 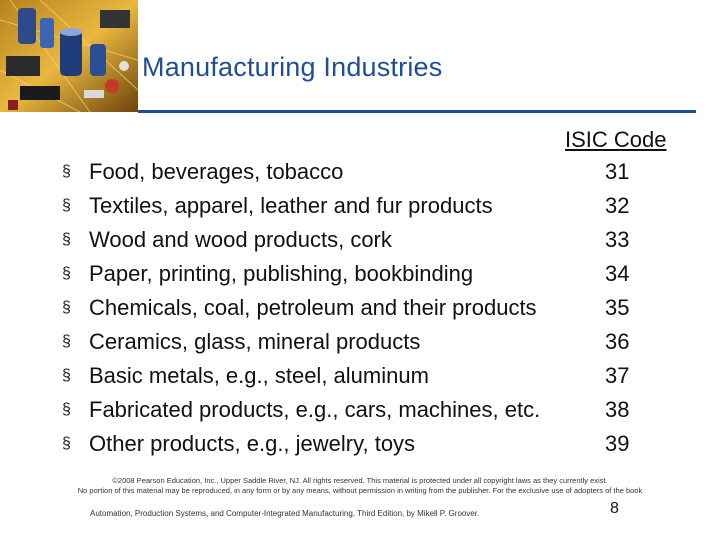 I want to click on list-item: § Food, beverages, tobacco 31, so click(x=360, y=172).